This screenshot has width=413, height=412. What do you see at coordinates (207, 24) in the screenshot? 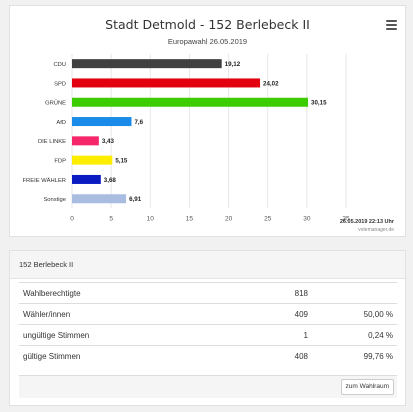
I see `chart-title: Stadt Detmold - 152 Berlebeck II` at bounding box center [207, 24].